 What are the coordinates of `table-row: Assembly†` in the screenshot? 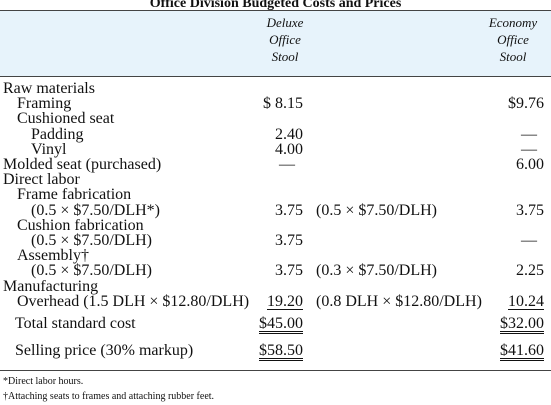 It's located at (275, 256).